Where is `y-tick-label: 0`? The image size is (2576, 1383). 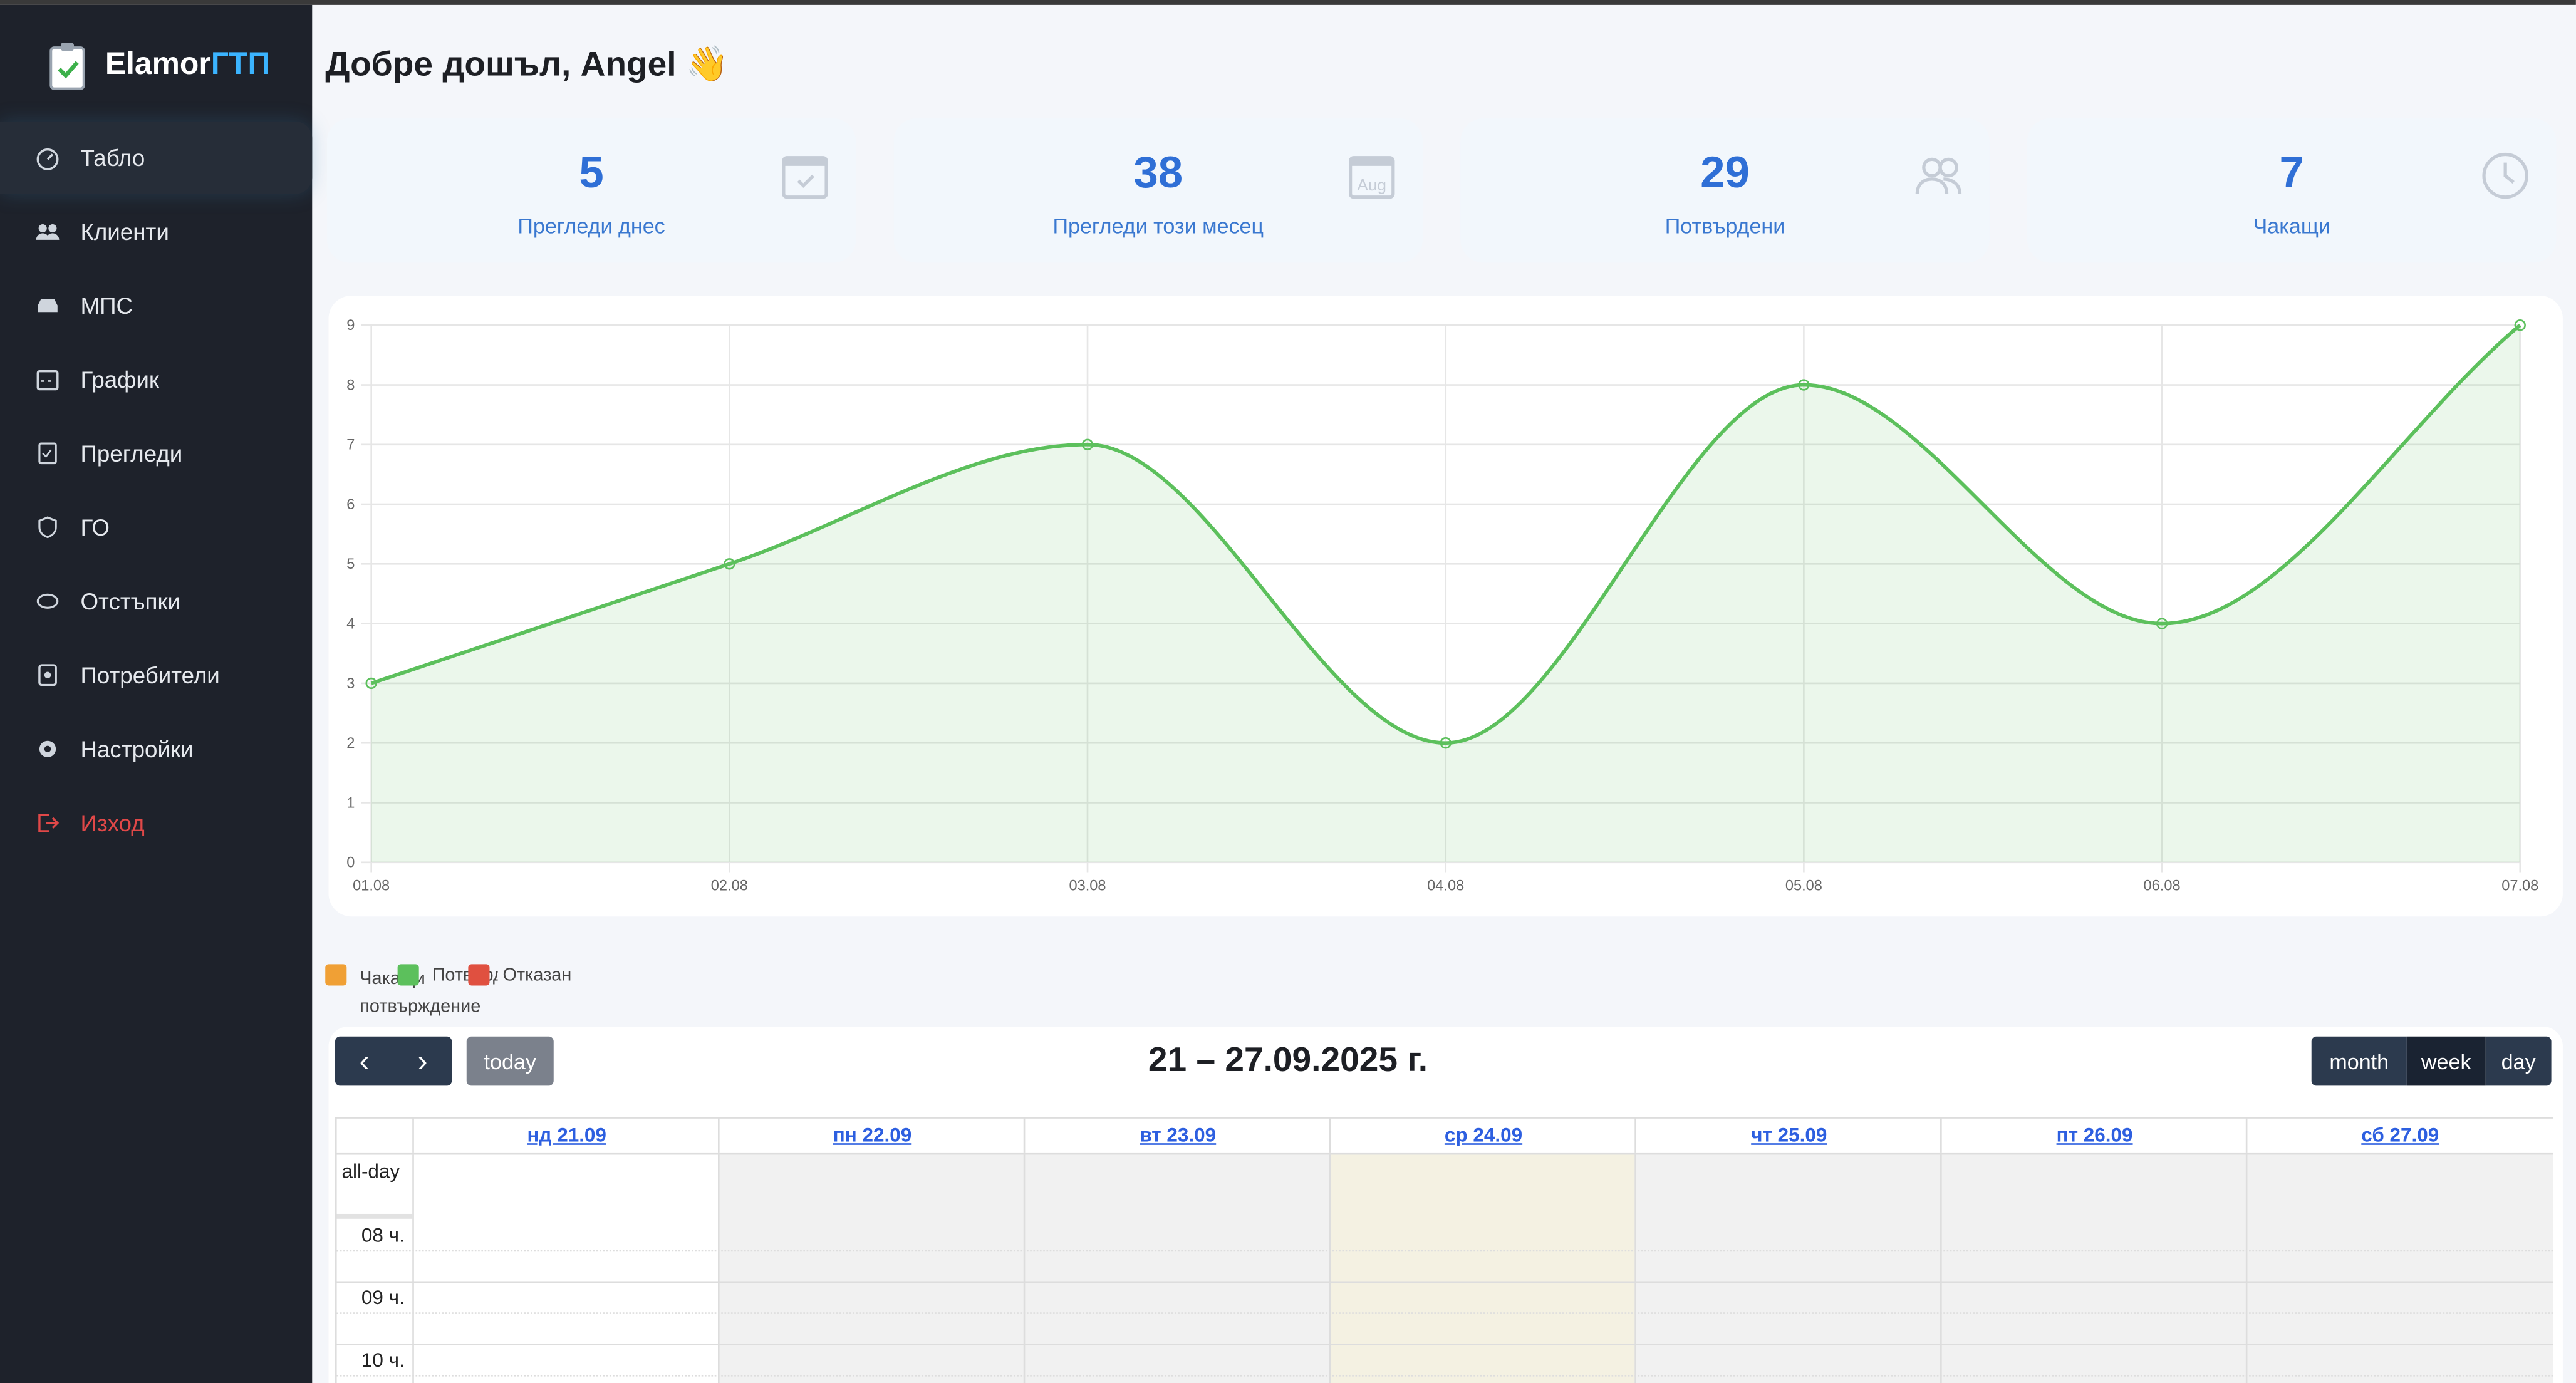
y-tick-label: 0 is located at coordinates (350, 863).